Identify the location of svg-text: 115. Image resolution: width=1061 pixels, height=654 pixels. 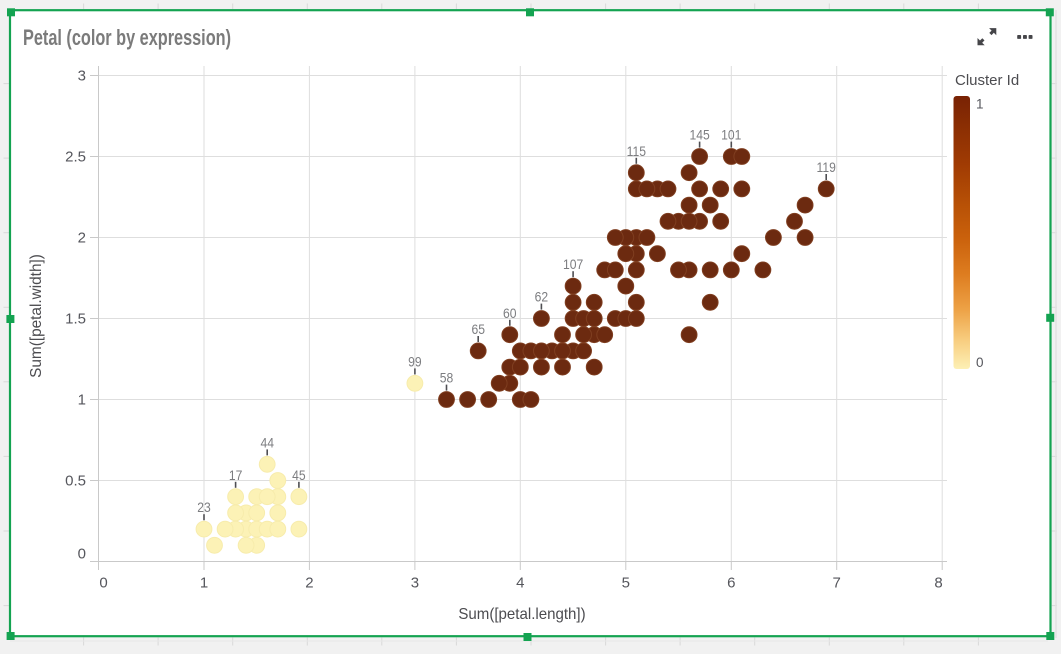
(636, 151).